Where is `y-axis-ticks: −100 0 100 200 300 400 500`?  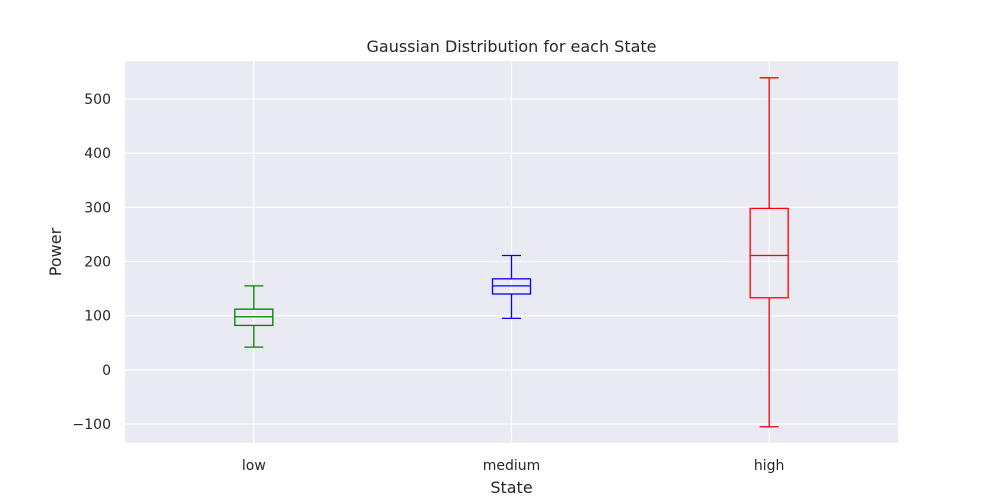
y-axis-ticks: −100 0 100 200 300 400 500 is located at coordinates (92, 262).